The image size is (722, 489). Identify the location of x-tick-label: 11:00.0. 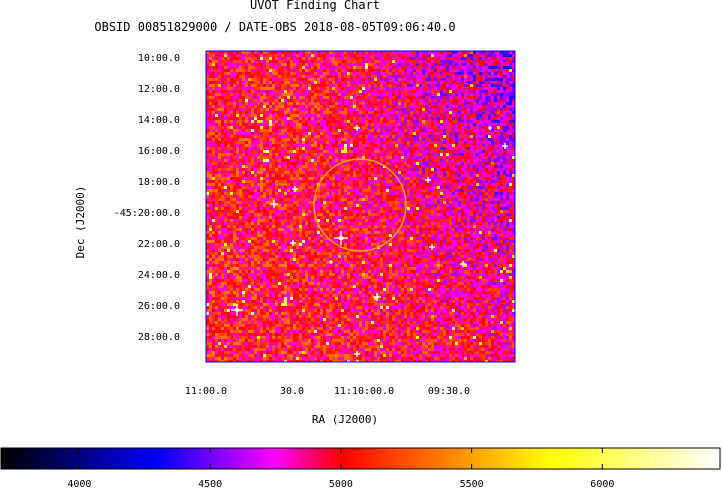
(206, 391).